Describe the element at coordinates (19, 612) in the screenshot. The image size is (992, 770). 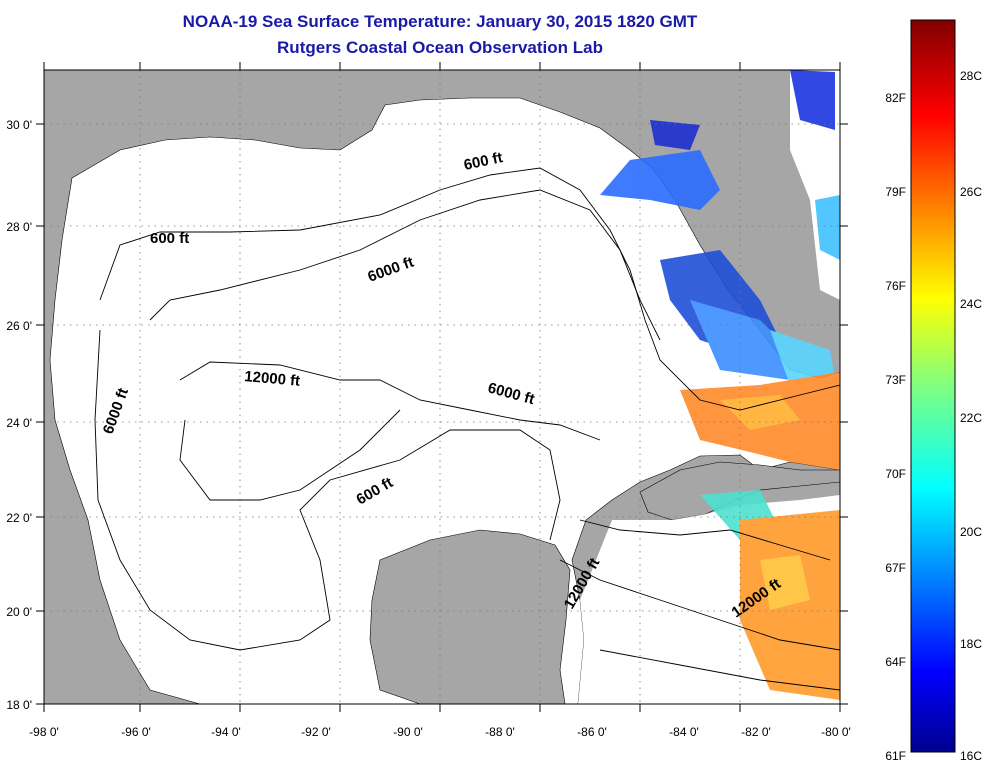
I see `lat-tick-label: 20 0'` at that location.